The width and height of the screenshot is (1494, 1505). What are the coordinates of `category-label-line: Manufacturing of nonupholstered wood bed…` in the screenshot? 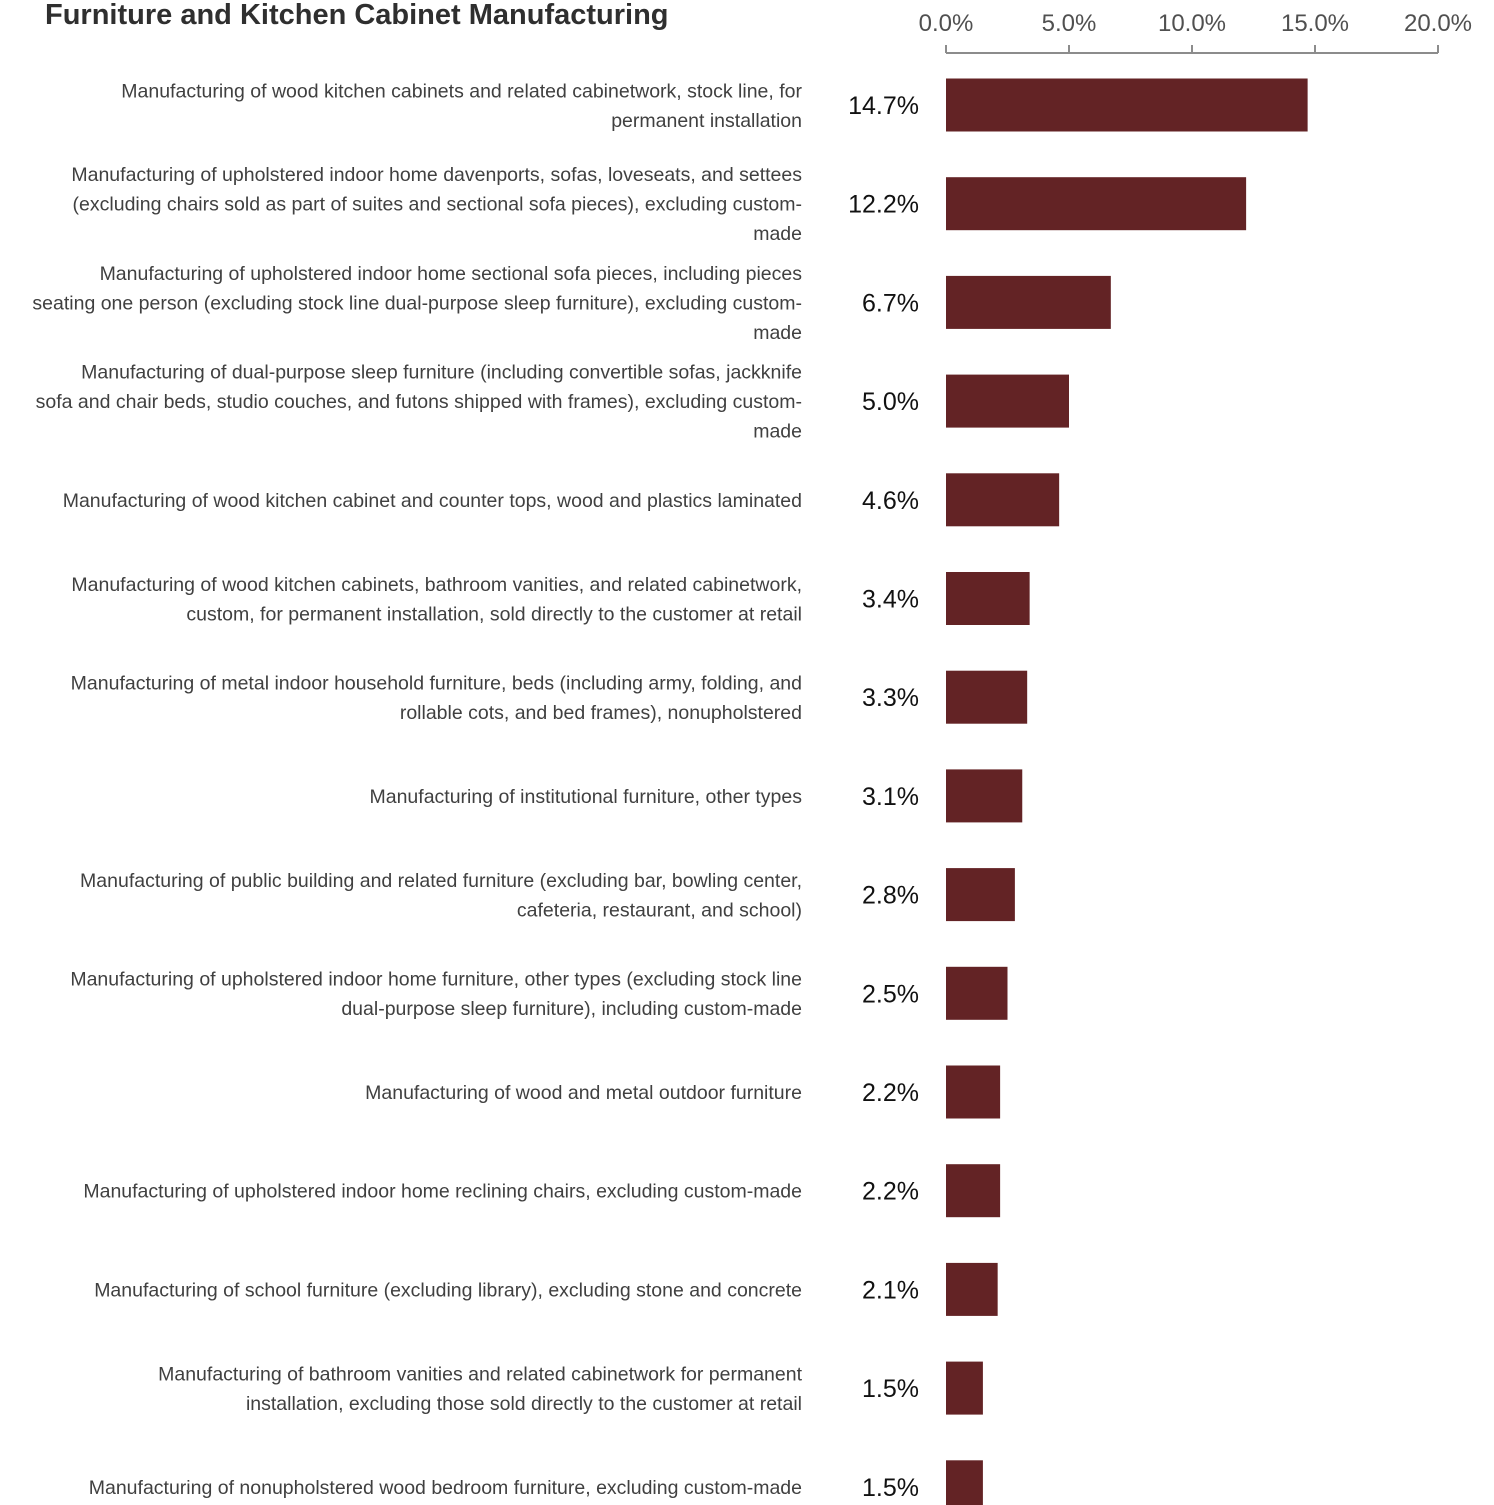 It's located at (445, 1488).